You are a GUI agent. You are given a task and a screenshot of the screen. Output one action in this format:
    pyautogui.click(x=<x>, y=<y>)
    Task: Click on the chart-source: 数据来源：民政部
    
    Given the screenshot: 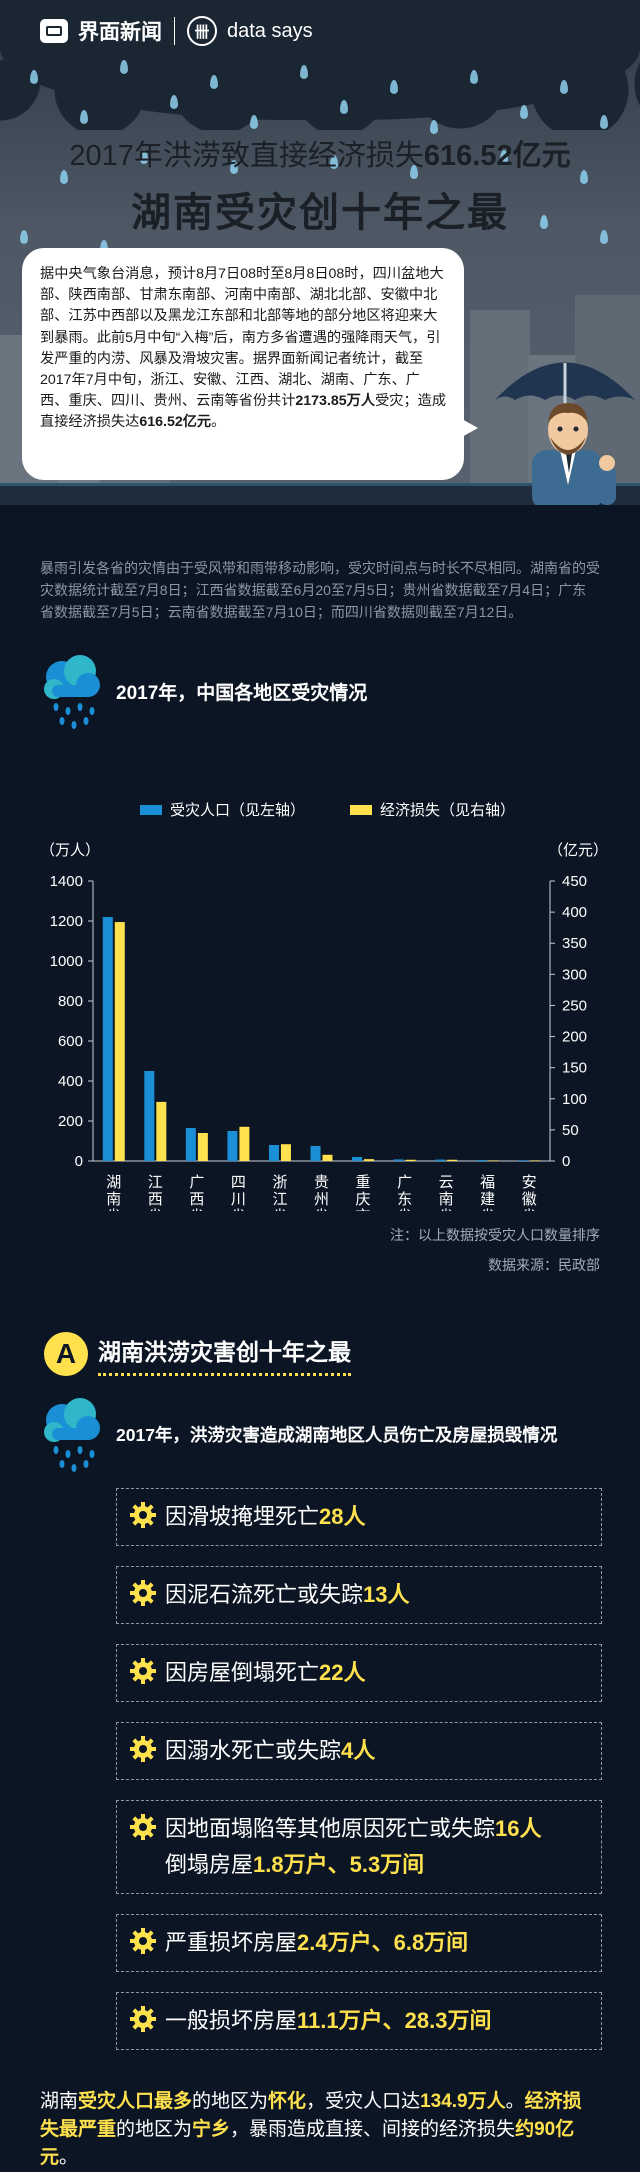 What is the action you would take?
    pyautogui.click(x=544, y=1265)
    